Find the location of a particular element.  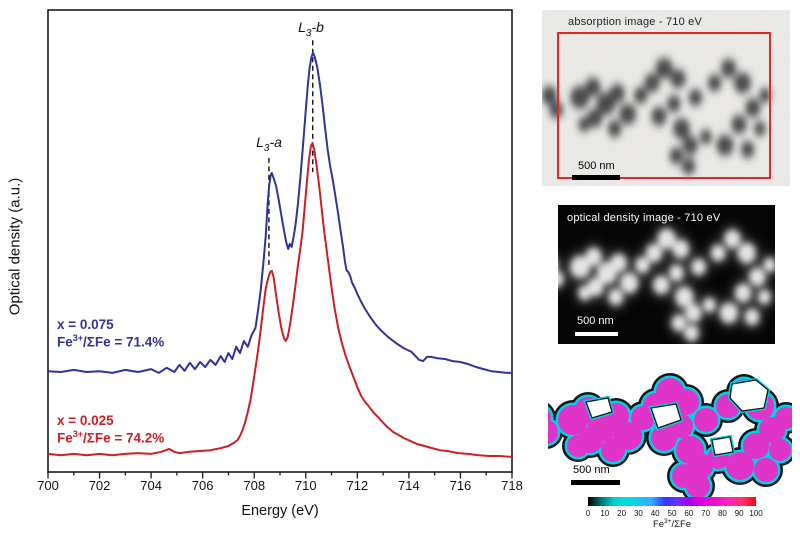

map-scalebar-label: 500 nm is located at coordinates (591, 470).